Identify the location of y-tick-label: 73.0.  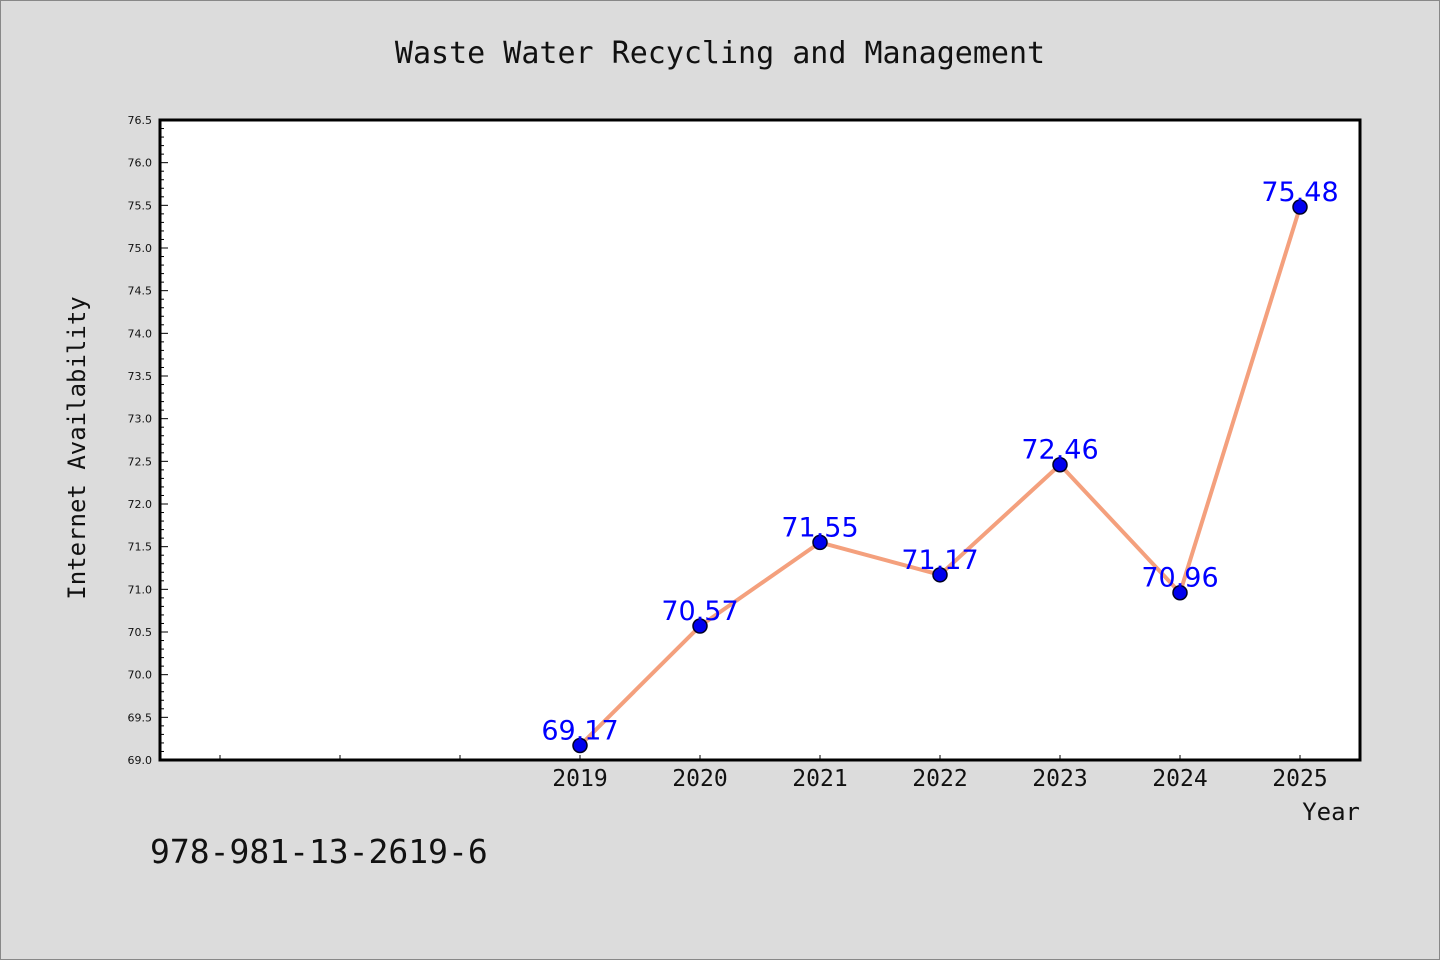
(140, 419).